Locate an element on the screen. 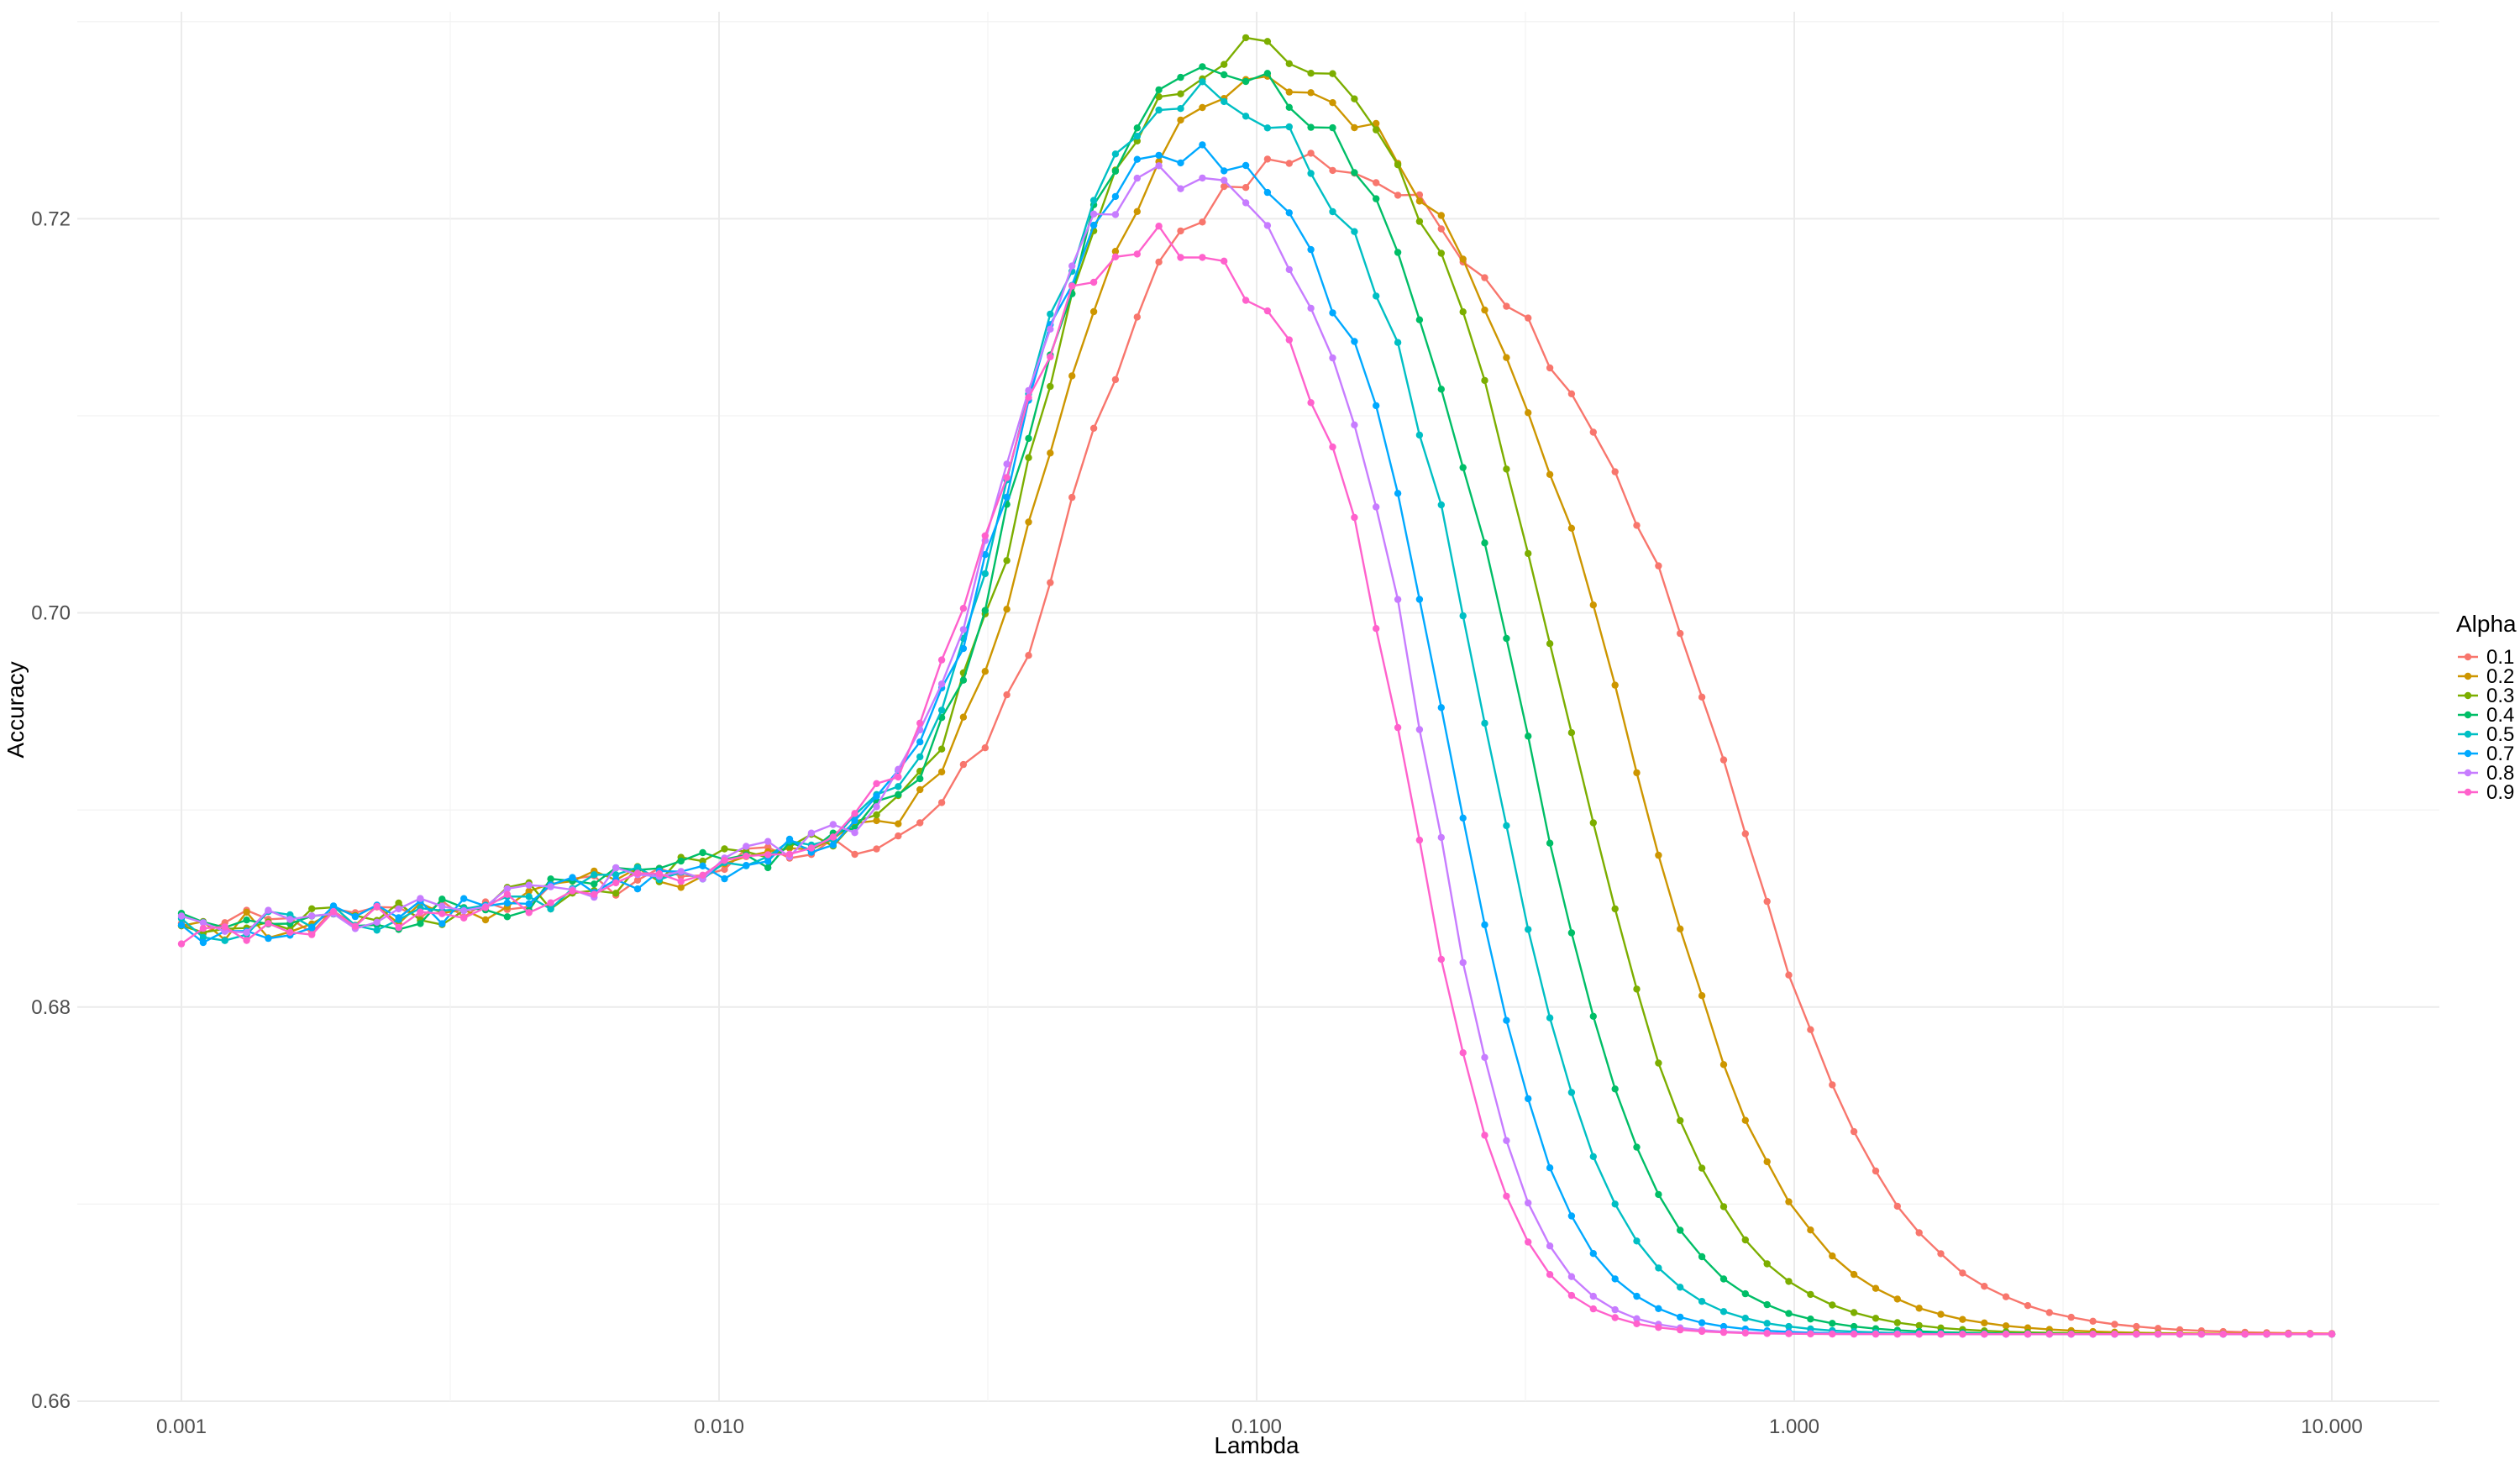 The height and width of the screenshot is (1460, 2520). legend-item: 0.7 is located at coordinates (2486, 754).